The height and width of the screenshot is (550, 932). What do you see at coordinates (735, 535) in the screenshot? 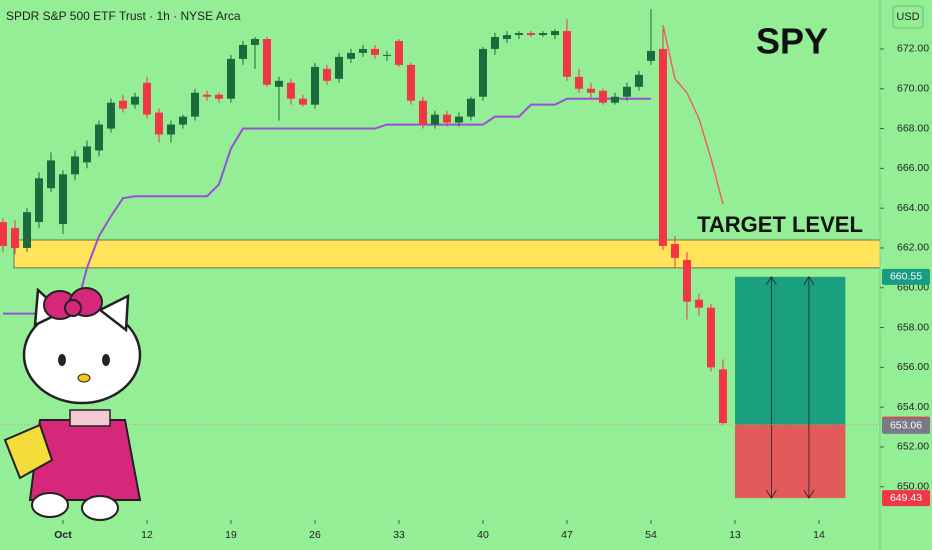
I see `x-tick-label: 13` at bounding box center [735, 535].